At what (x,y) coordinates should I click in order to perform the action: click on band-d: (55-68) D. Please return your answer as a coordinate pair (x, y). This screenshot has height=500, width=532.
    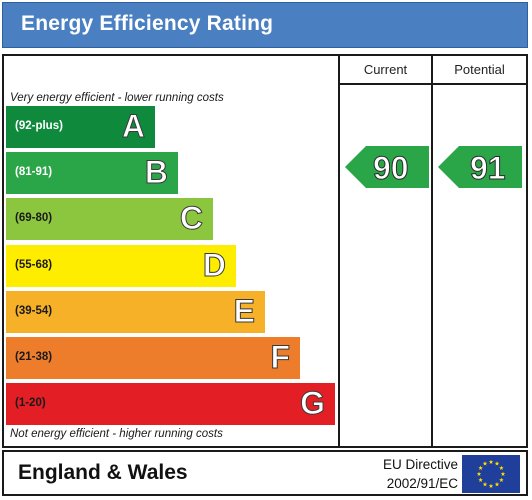
    Looking at the image, I should click on (121, 265).